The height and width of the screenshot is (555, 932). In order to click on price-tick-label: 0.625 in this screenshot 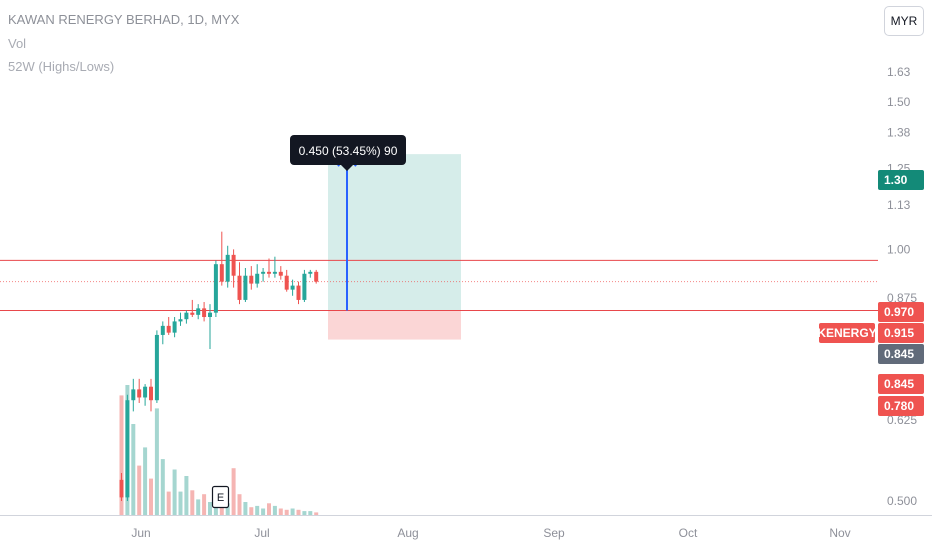, I will do `click(902, 420)`.